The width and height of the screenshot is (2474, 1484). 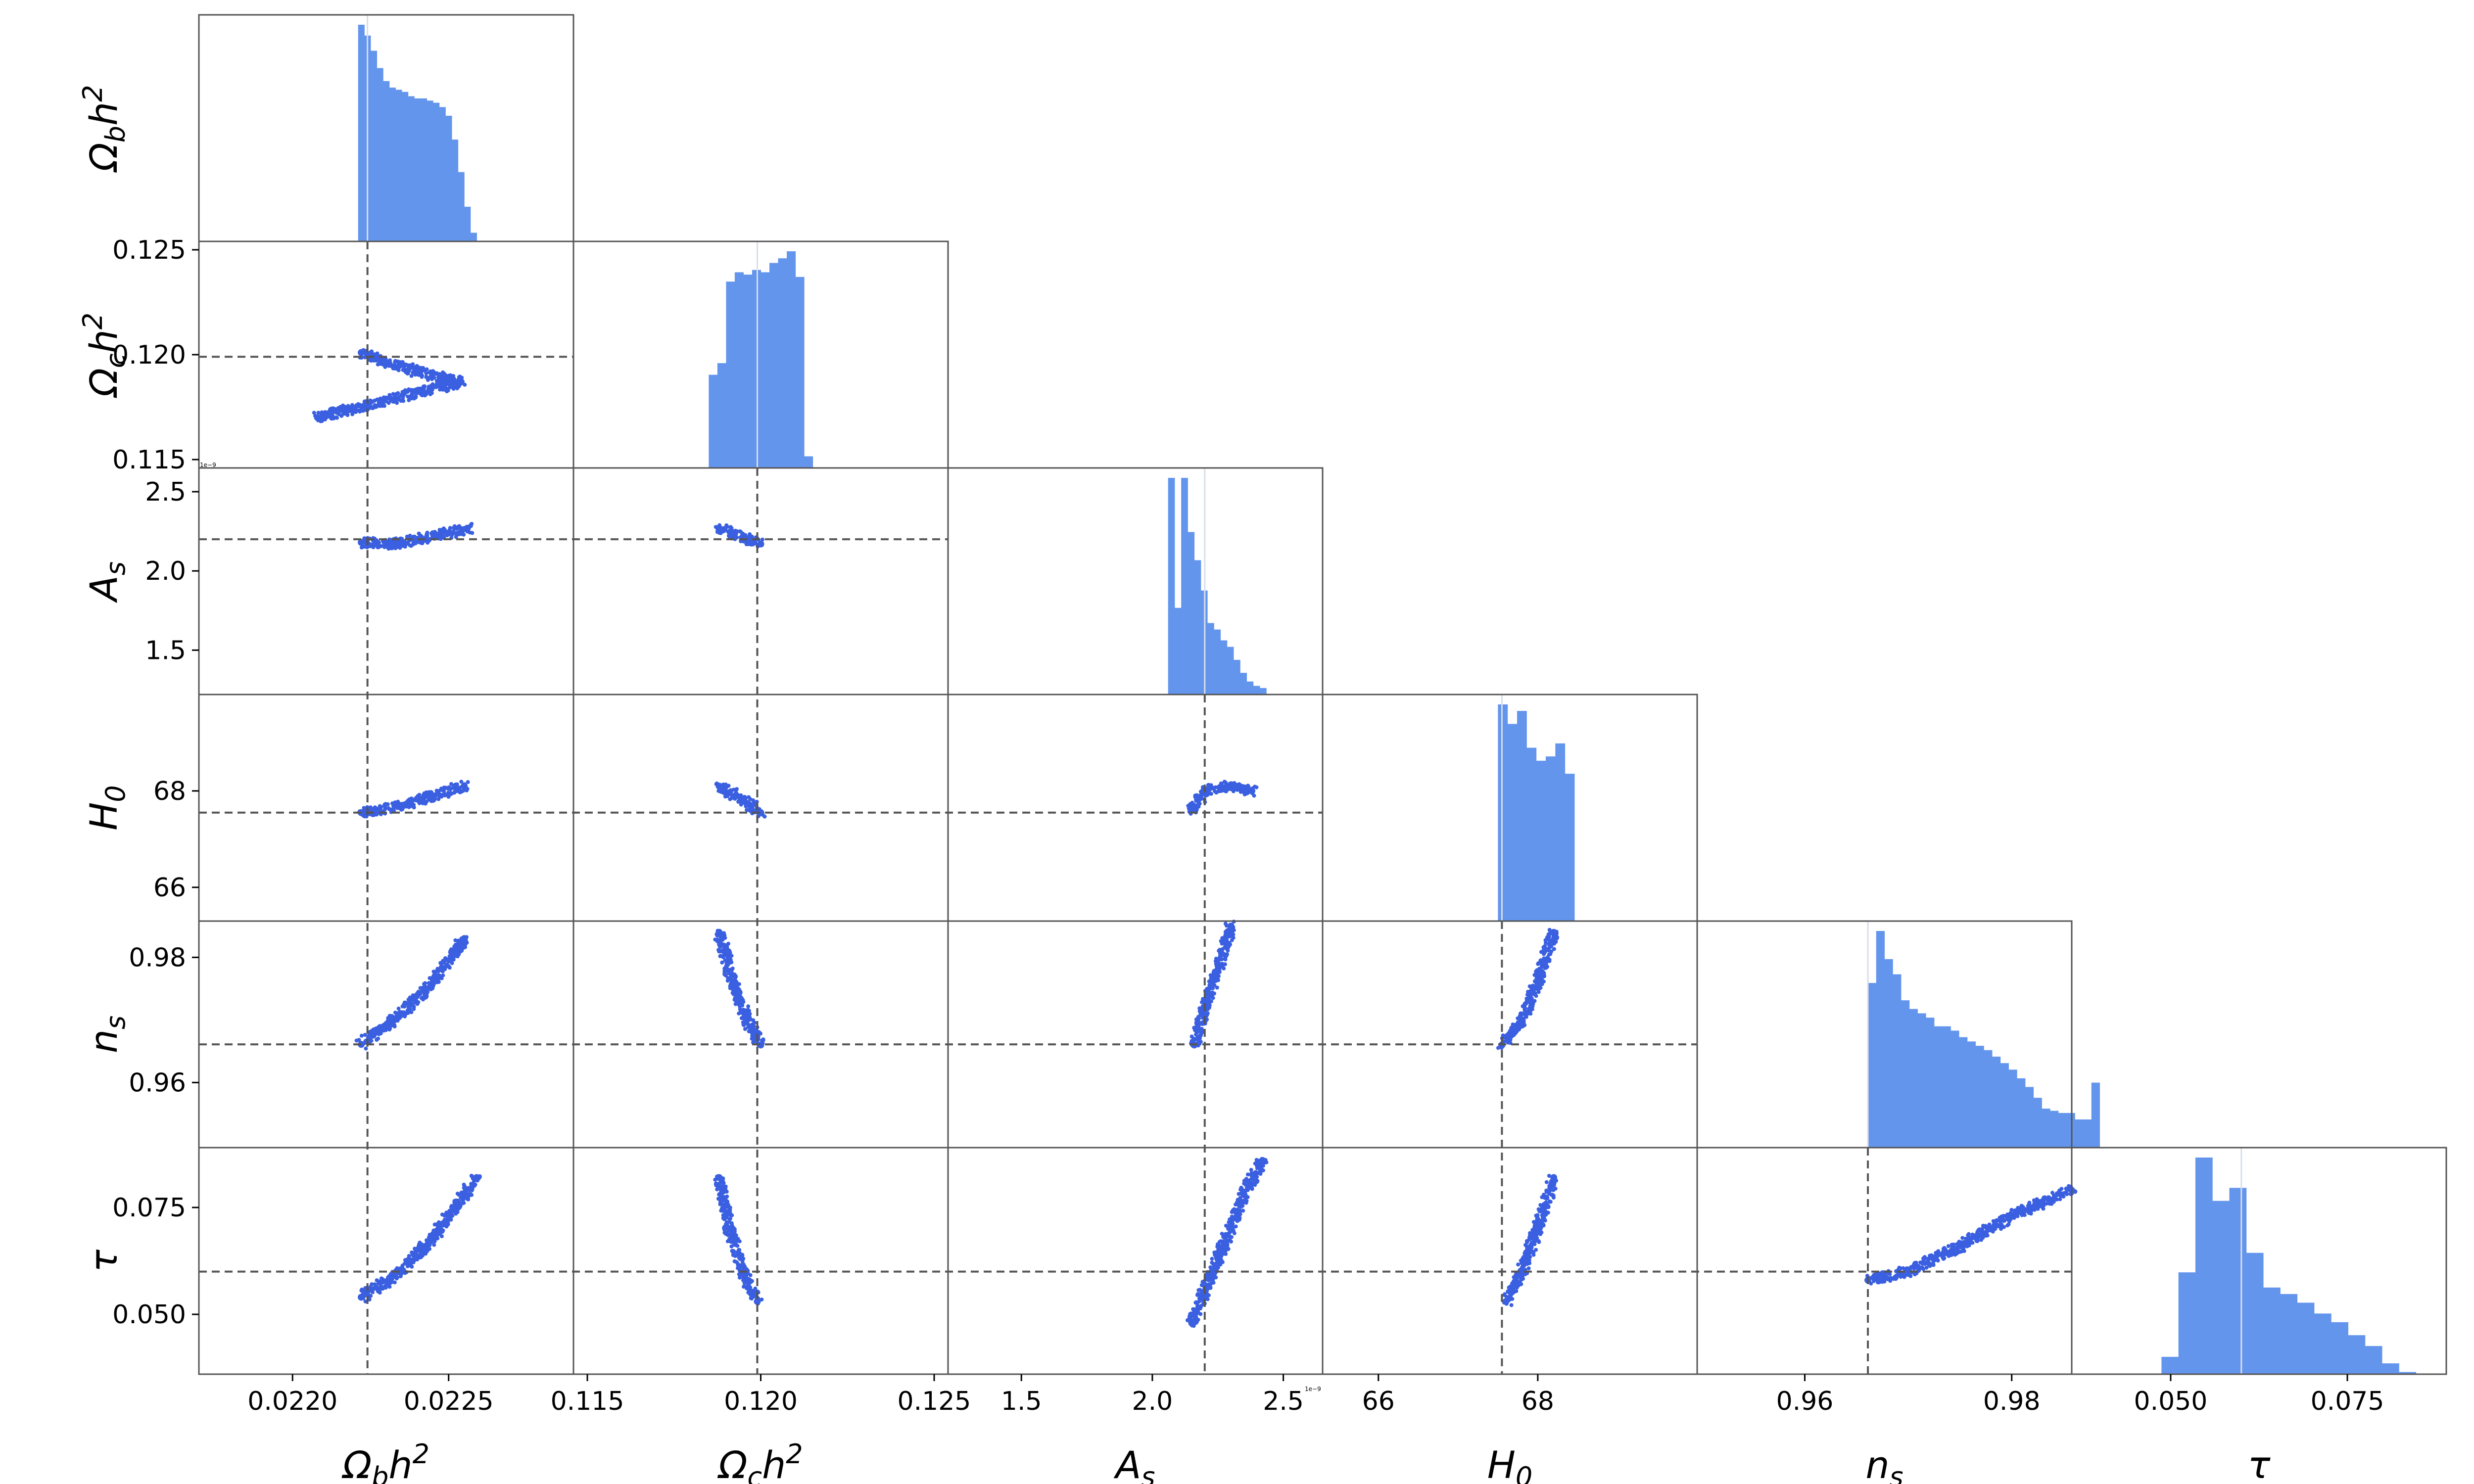 I want to click on histogram-omega_b, so click(x=418, y=128).